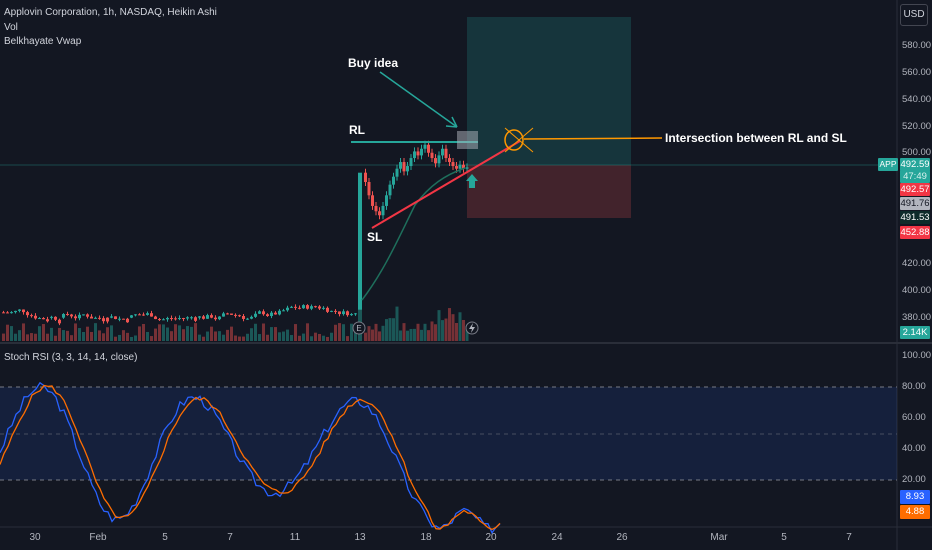 The image size is (932, 550). What do you see at coordinates (35, 537) in the screenshot?
I see `time-axis-label: 30` at bounding box center [35, 537].